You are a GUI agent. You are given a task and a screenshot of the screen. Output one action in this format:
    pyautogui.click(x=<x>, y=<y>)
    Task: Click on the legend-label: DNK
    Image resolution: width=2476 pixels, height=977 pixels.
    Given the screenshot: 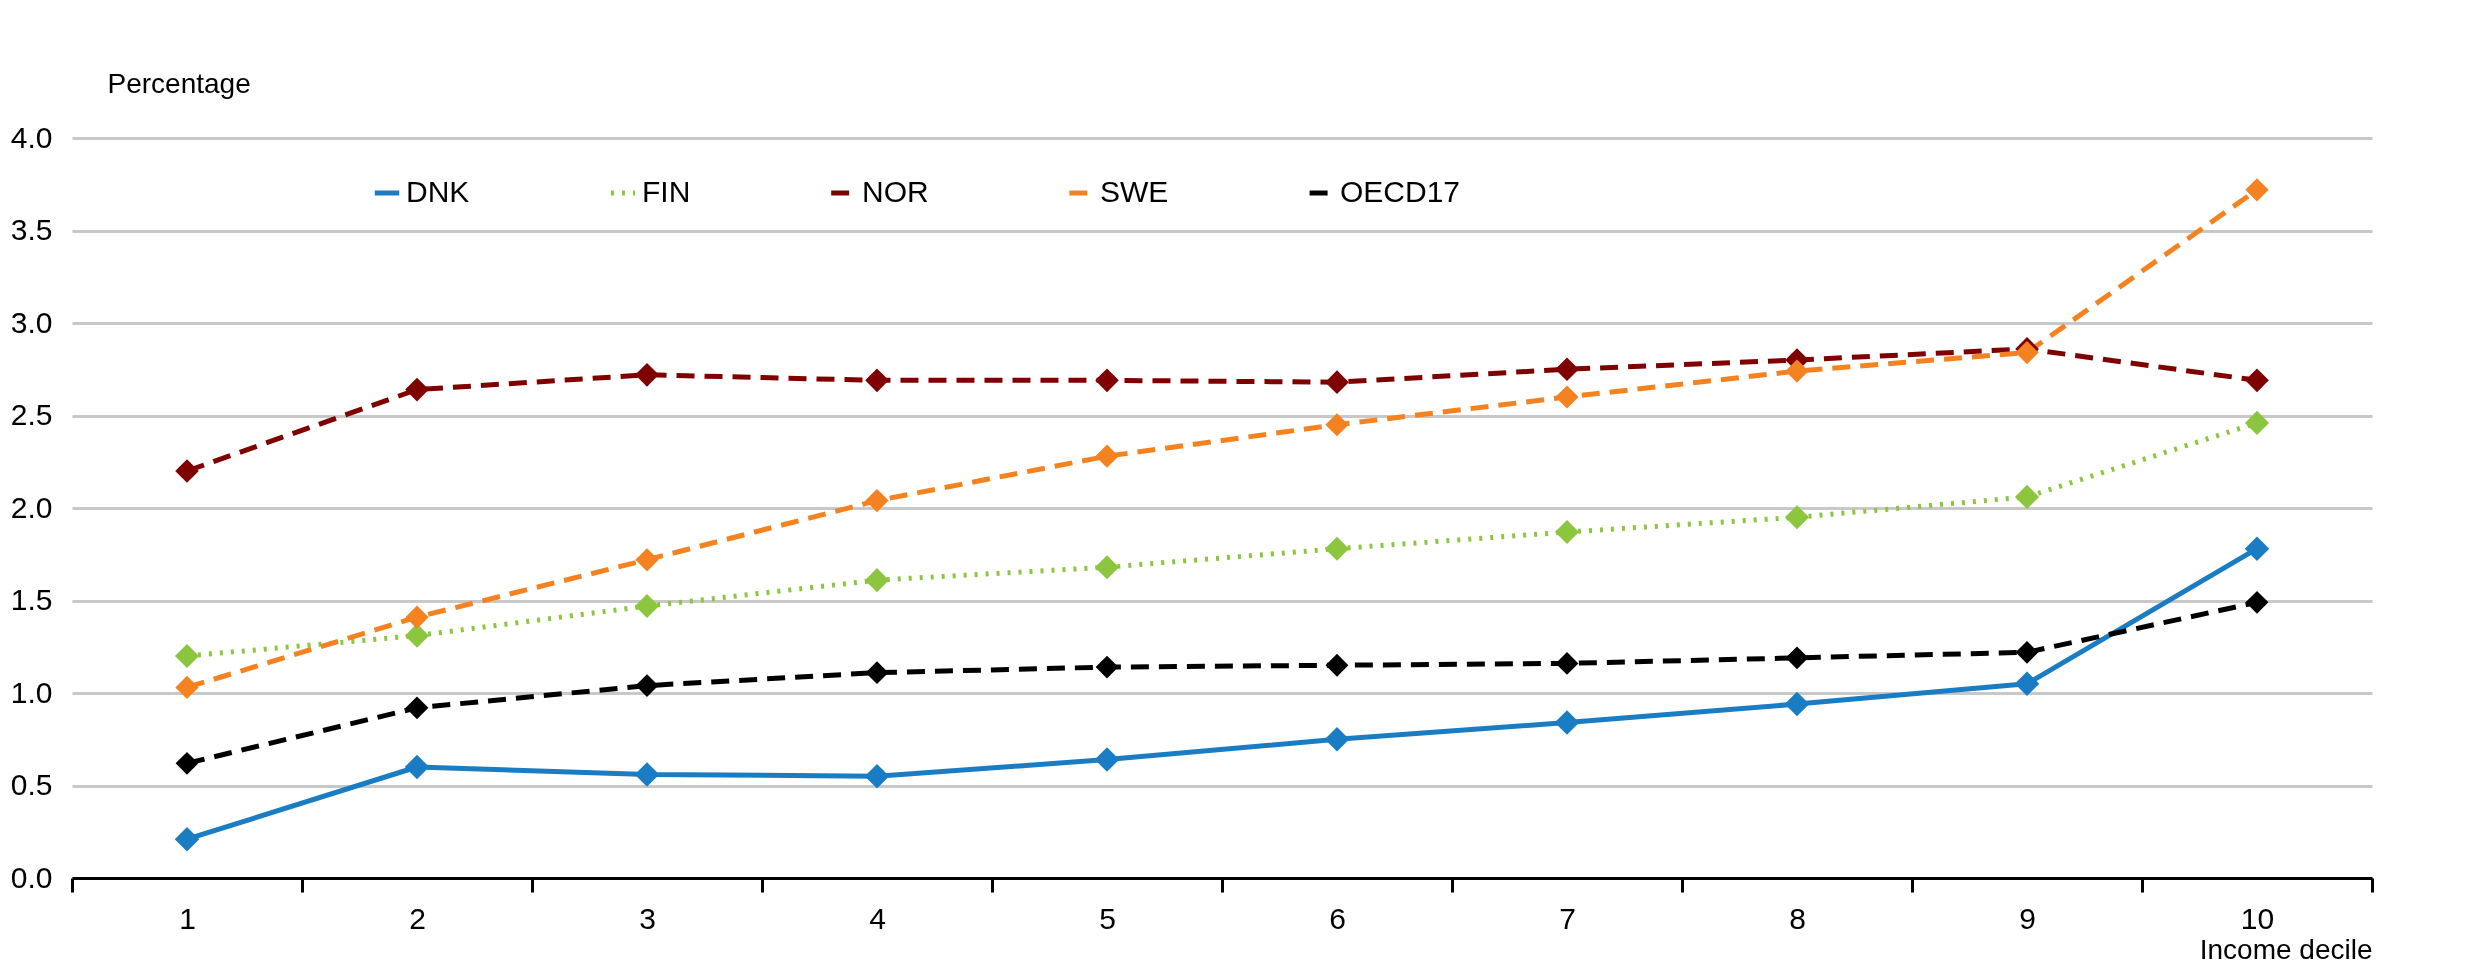 What is the action you would take?
    pyautogui.click(x=438, y=191)
    